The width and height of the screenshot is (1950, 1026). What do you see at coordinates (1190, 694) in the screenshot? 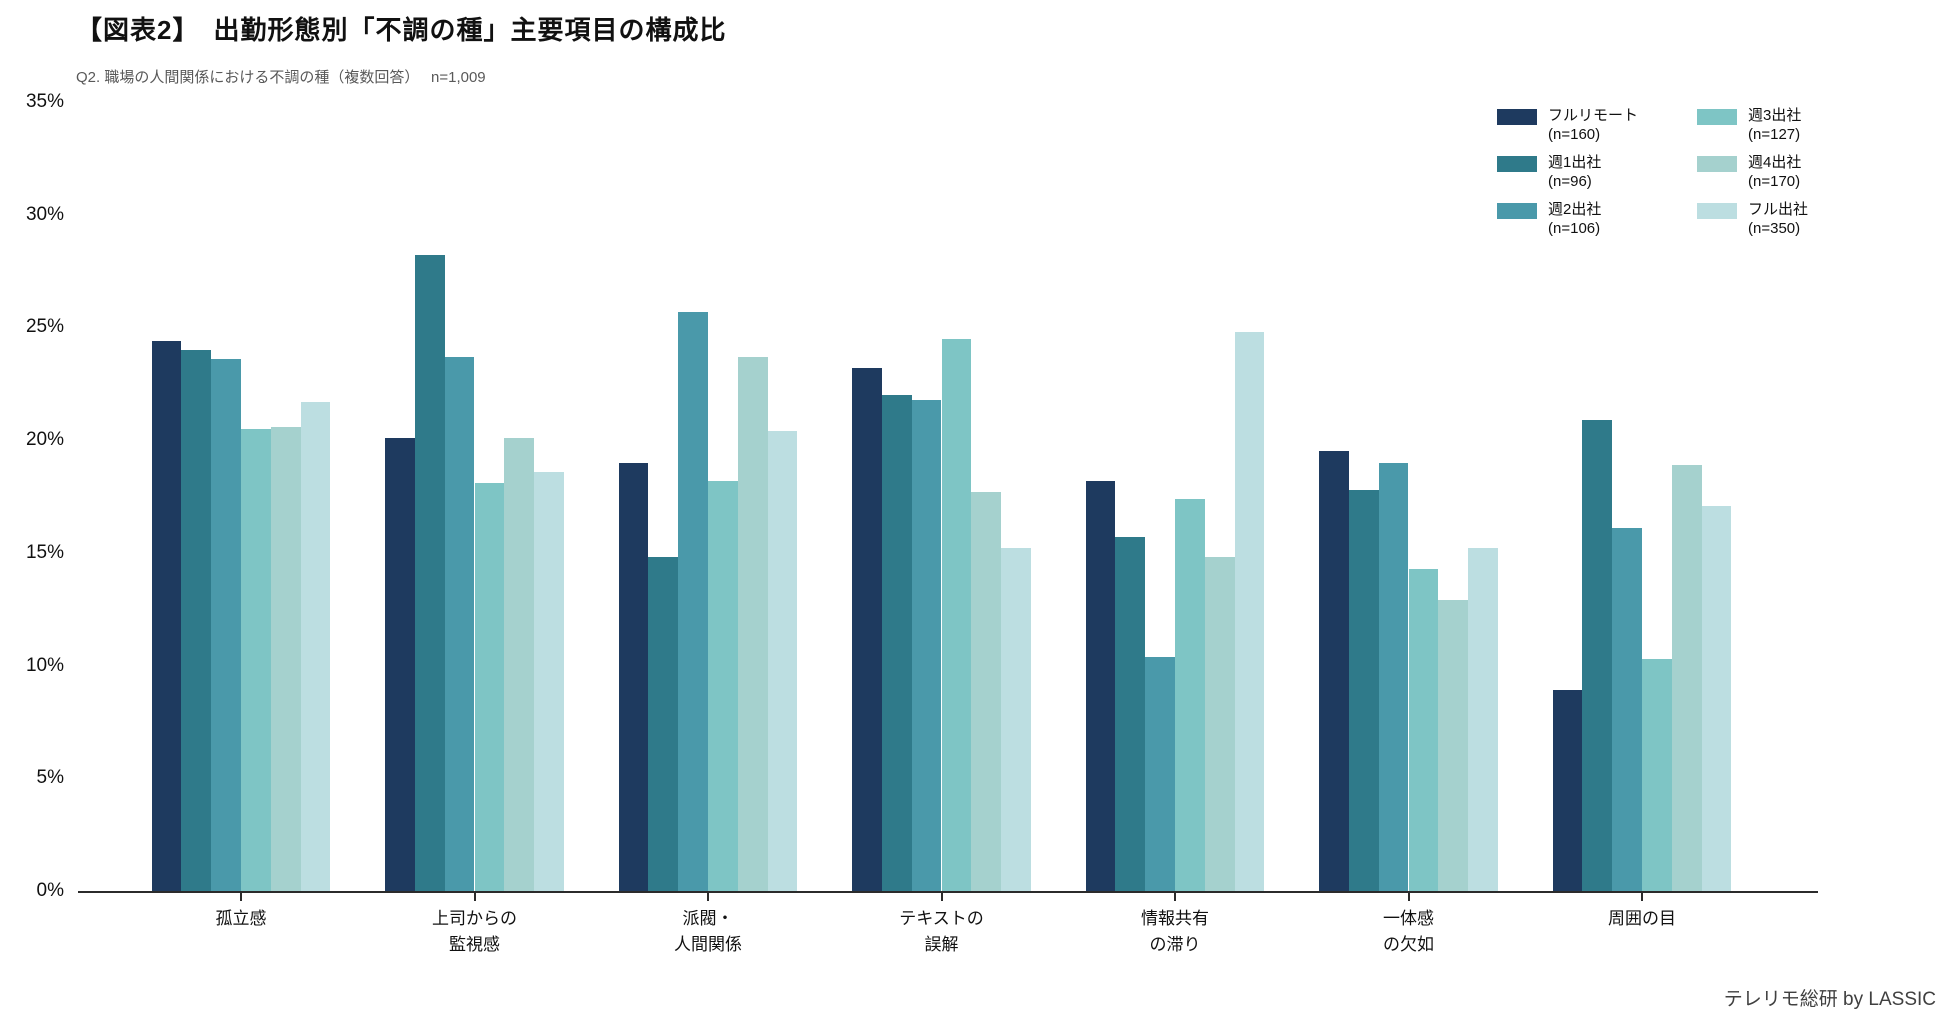
I see `bar-週3出社-情報共有の滞り` at bounding box center [1190, 694].